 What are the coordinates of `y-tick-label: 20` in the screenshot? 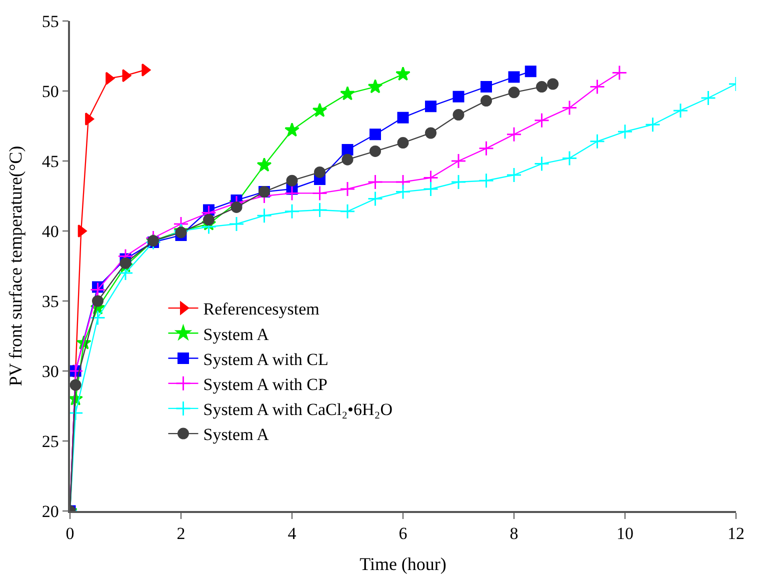 It's located at (50, 511).